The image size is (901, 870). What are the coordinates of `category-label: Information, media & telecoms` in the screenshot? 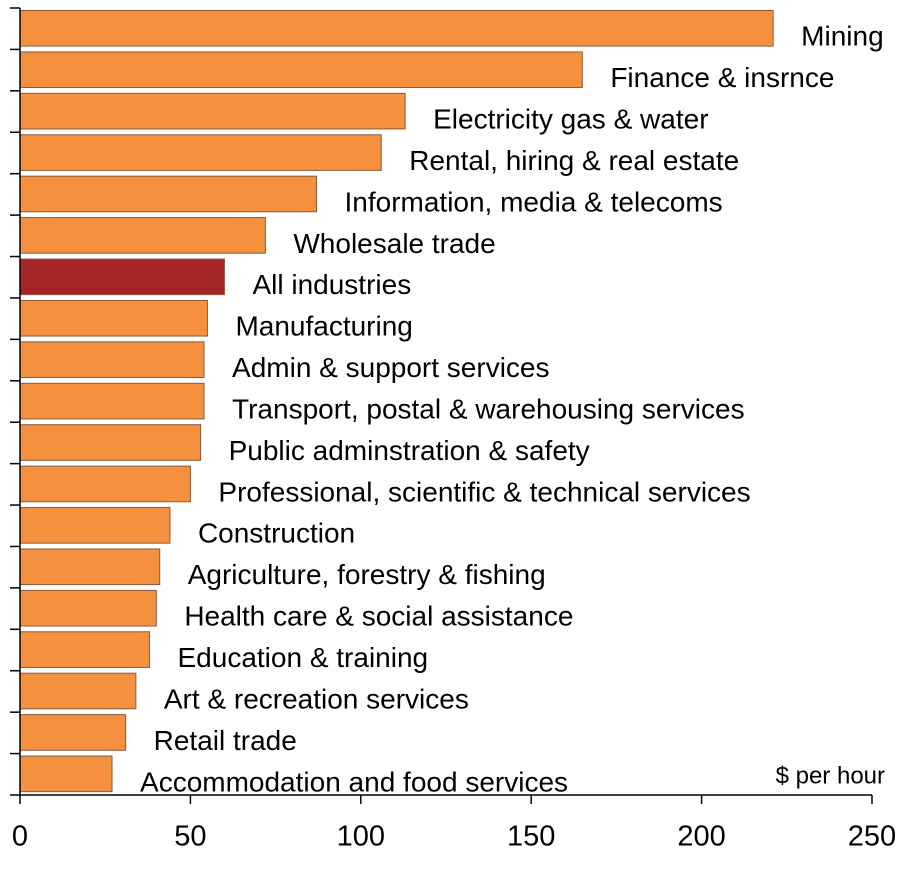 It's located at (533, 201).